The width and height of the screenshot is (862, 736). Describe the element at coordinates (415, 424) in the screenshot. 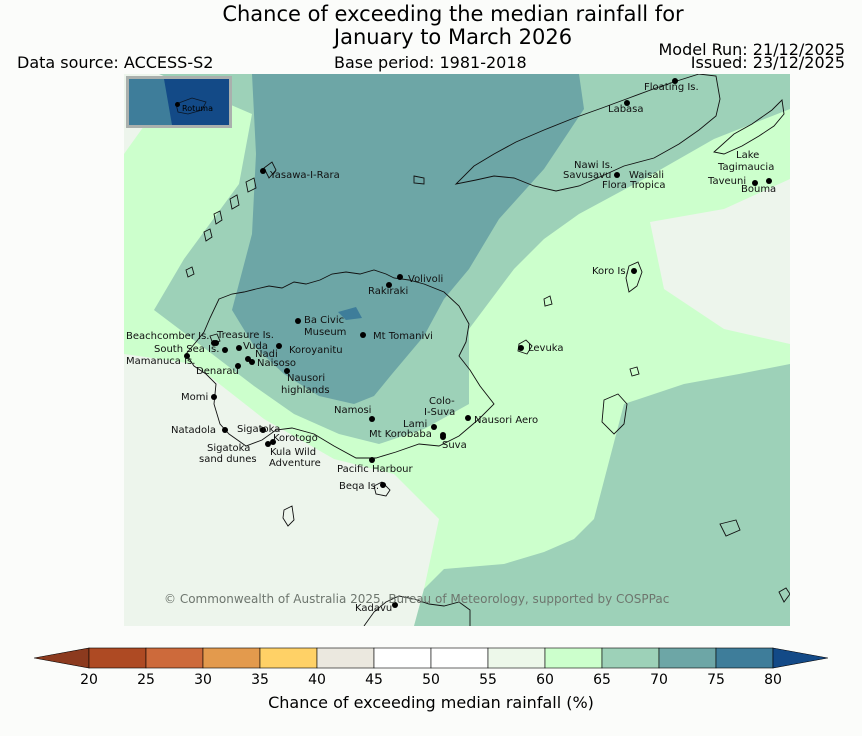

I see `place-label: Lami` at that location.